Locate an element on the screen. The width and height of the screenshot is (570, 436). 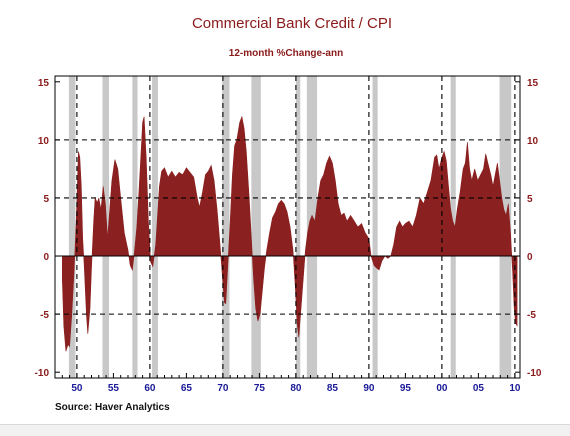
y-tick-label-right: -10 is located at coordinates (534, 373).